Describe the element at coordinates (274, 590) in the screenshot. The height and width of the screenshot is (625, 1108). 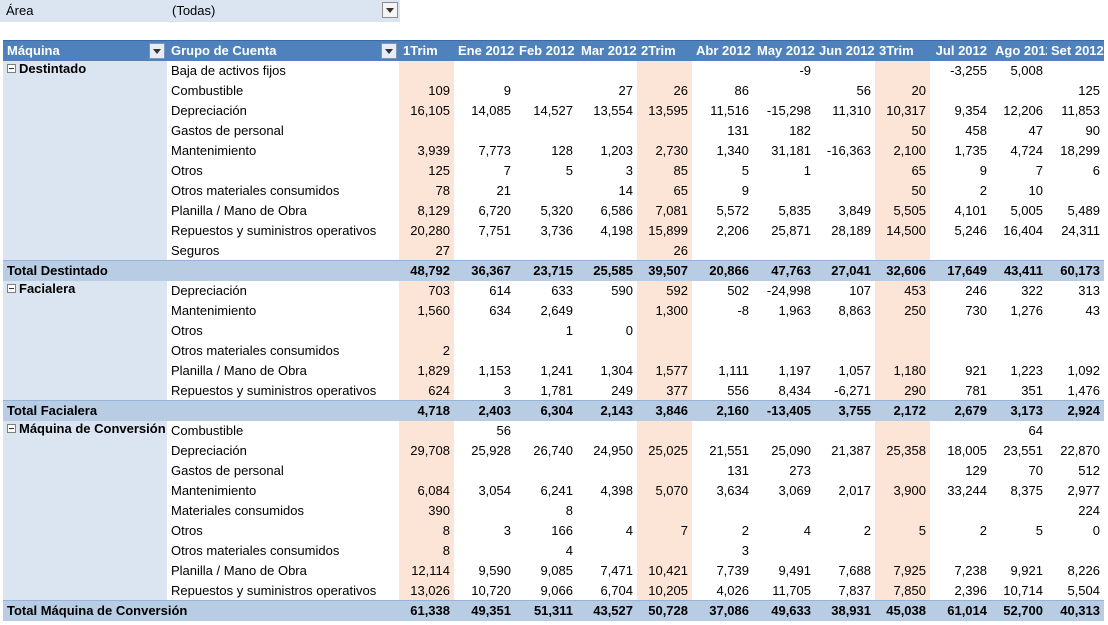
I see `grupo-cuenta-cell: Repuestos y suministros operativos` at that location.